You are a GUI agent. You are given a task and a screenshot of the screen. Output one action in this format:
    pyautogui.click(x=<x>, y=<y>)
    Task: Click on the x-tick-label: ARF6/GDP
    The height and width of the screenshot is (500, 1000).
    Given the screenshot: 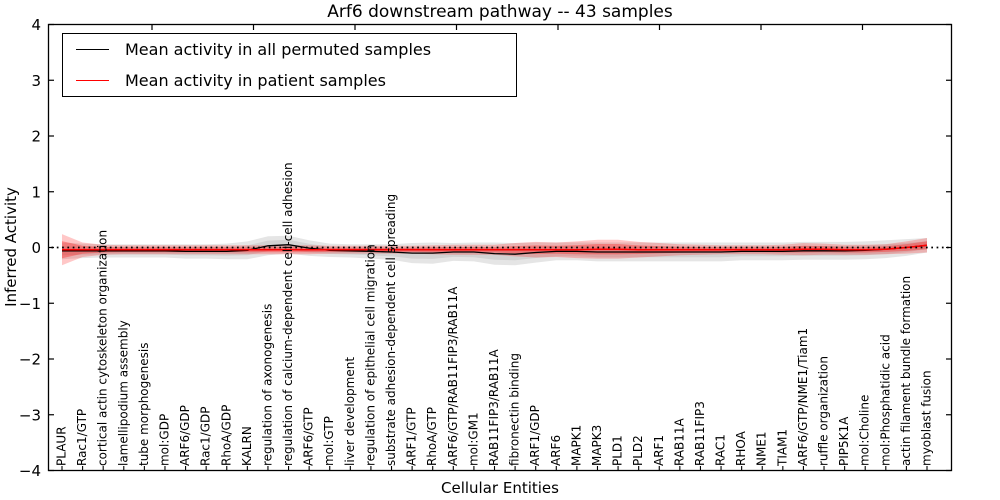 What is the action you would take?
    pyautogui.click(x=185, y=435)
    